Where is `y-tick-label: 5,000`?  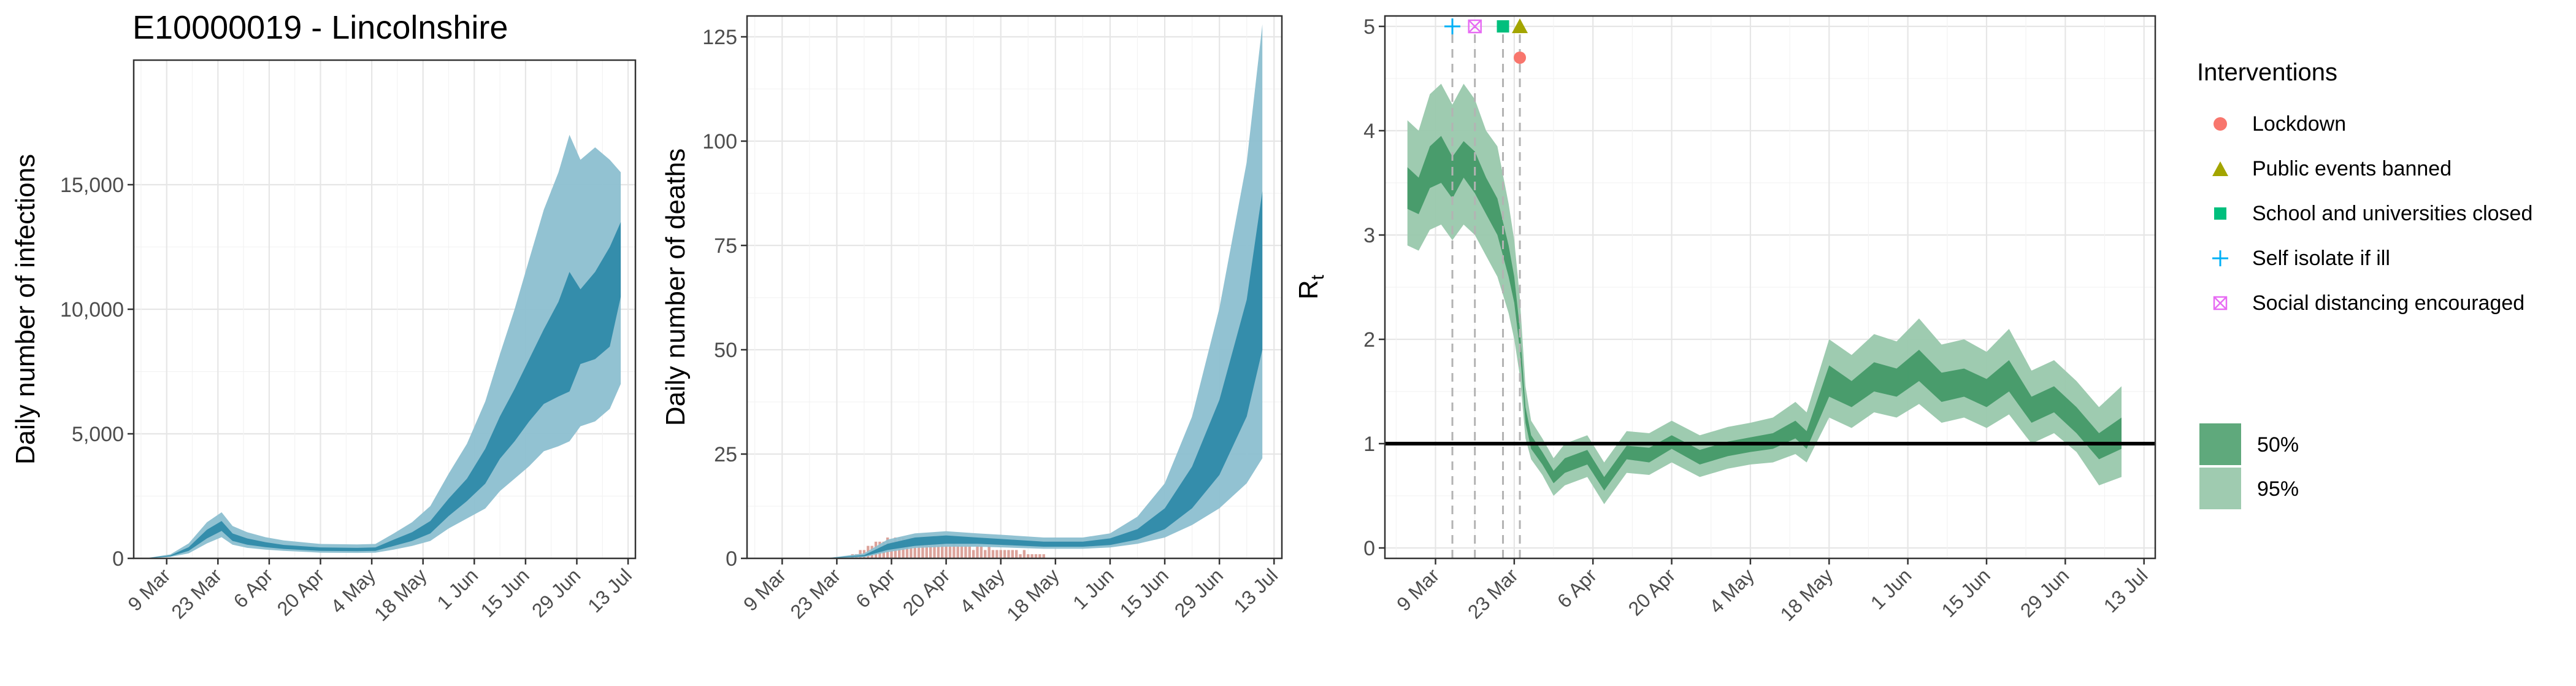
y-tick-label: 5,000 is located at coordinates (98, 434).